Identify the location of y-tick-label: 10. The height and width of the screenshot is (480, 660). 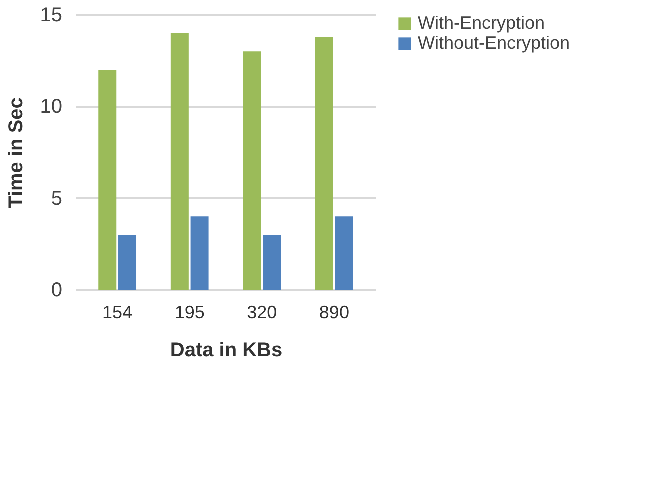
(51, 107).